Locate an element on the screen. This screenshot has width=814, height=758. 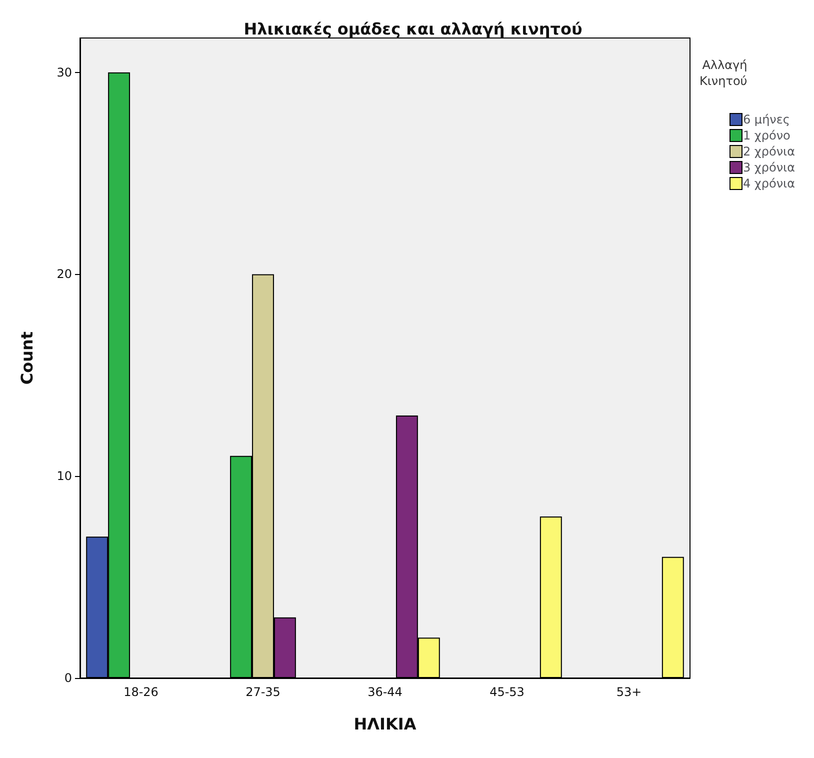
x-tick-label: 18-26 is located at coordinates (141, 692).